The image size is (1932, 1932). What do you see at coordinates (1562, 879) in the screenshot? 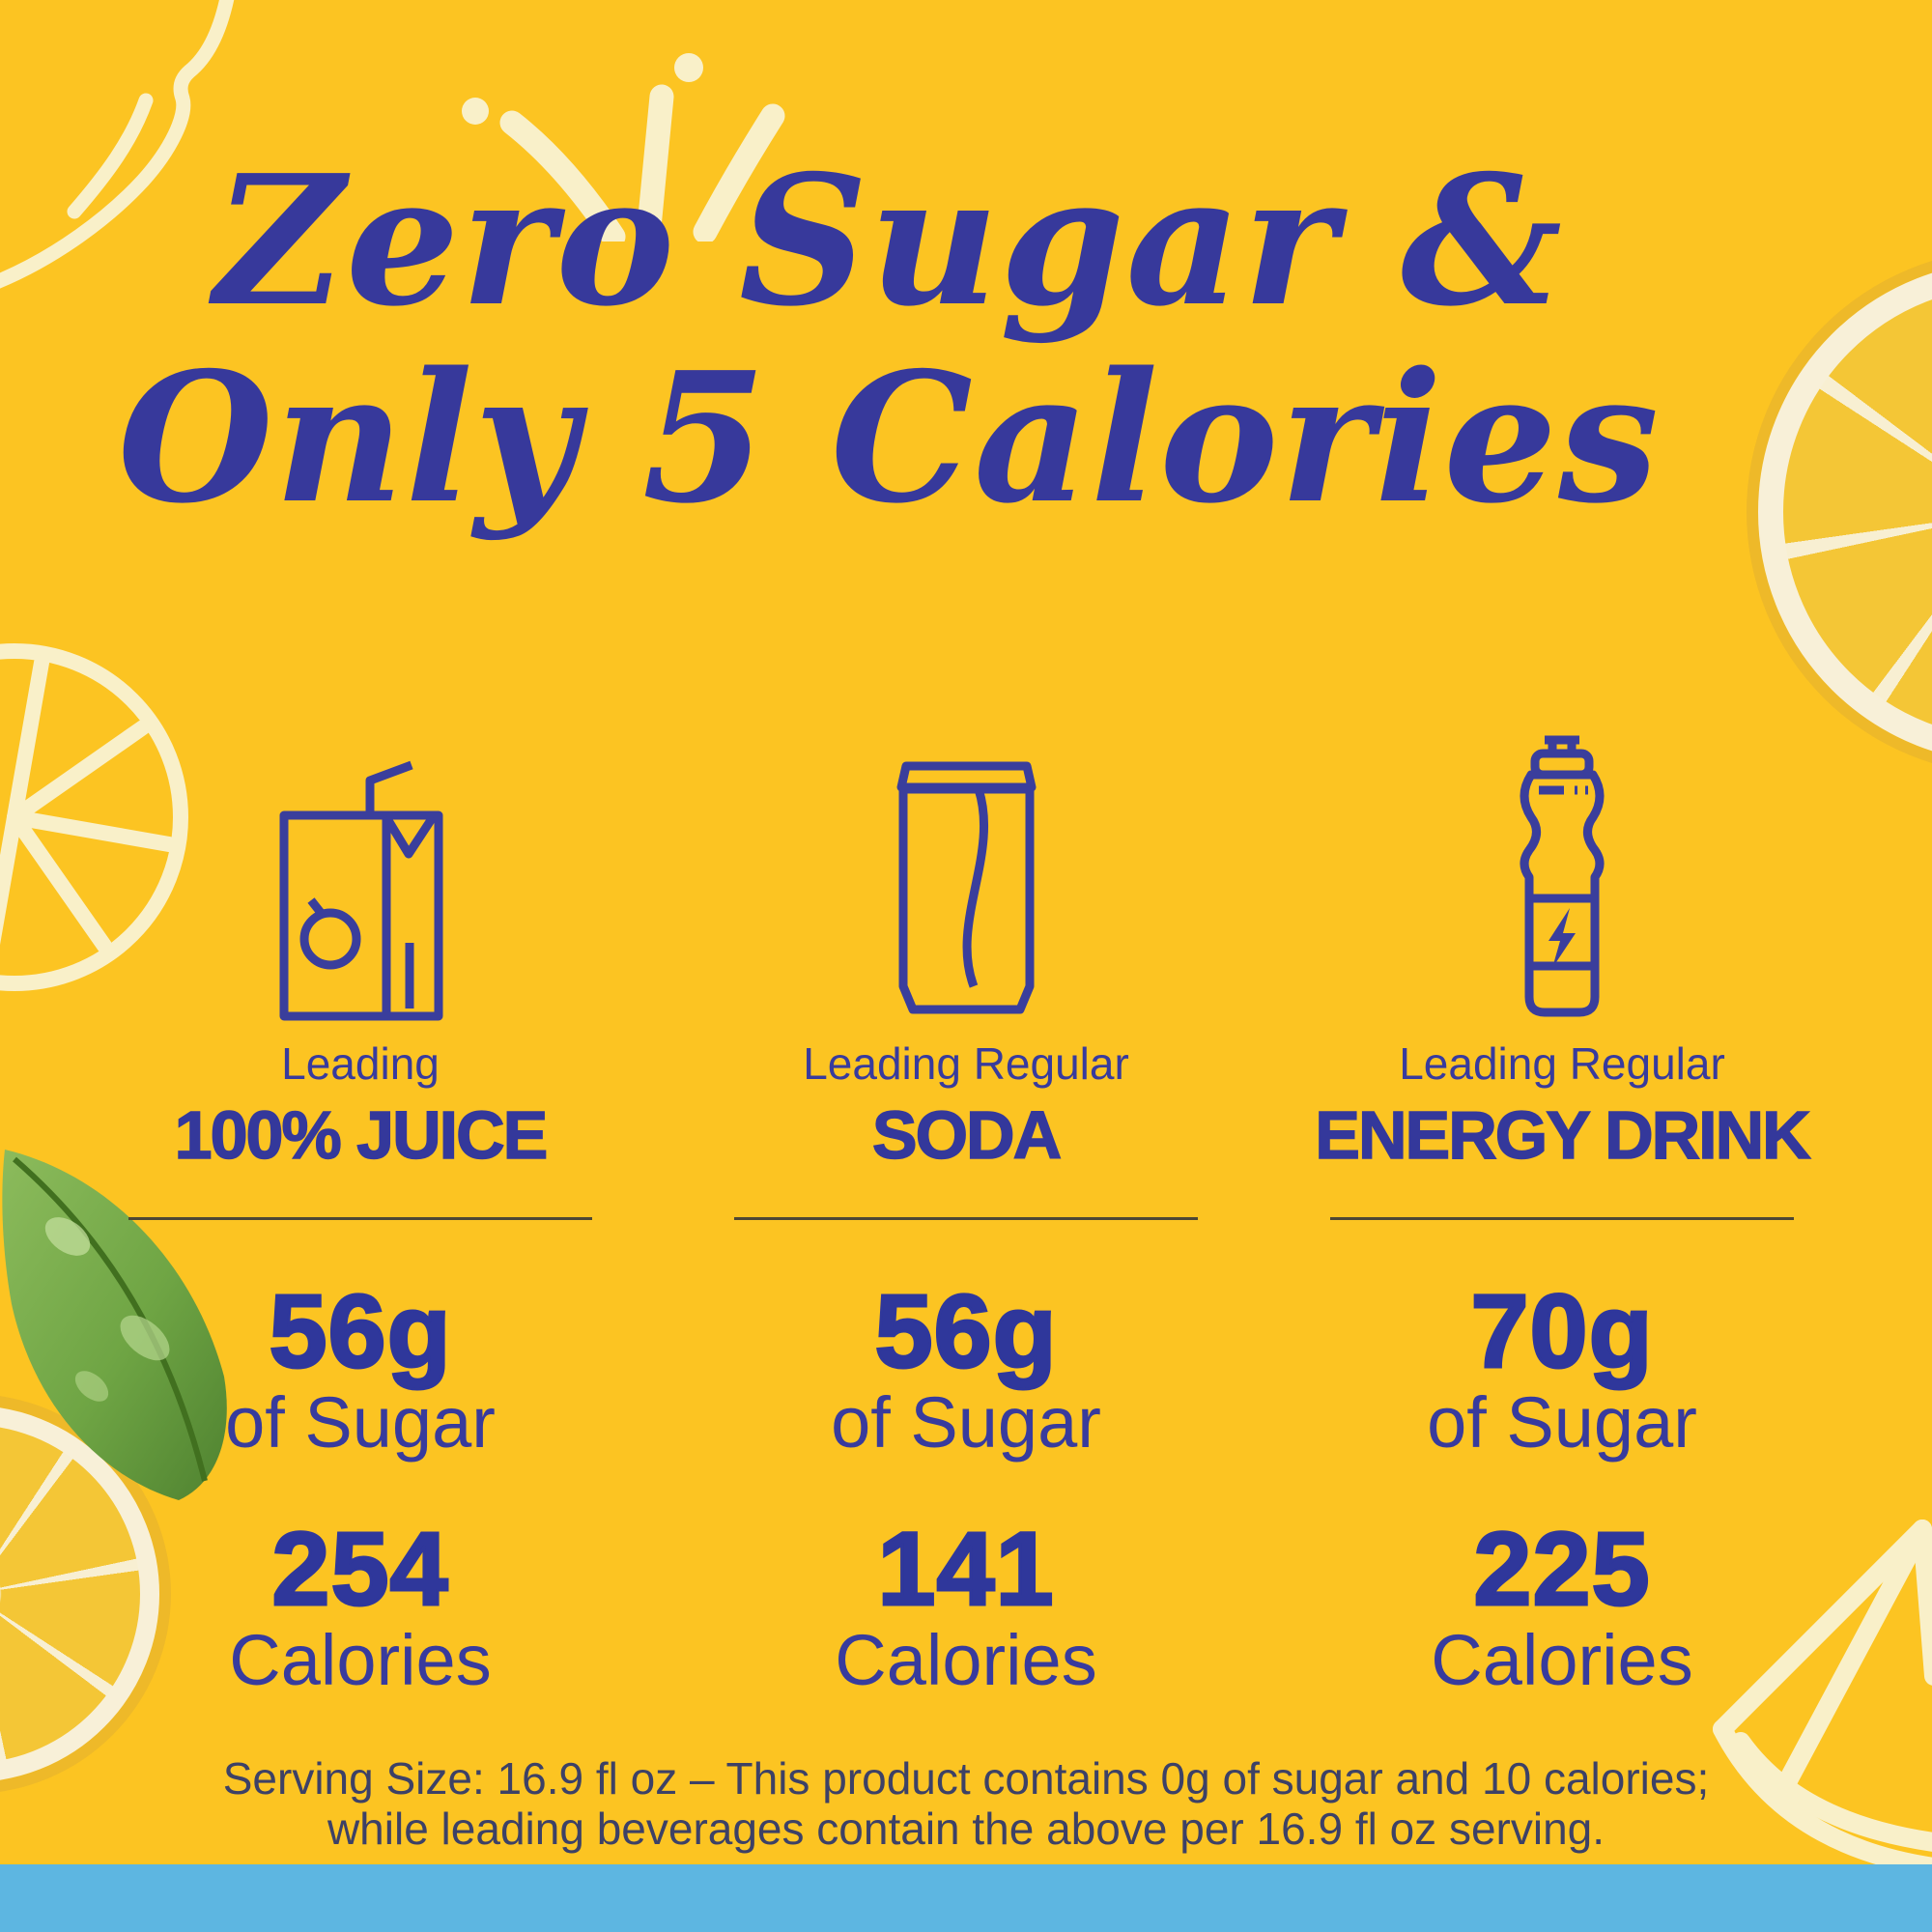
I see `energy-drink-bottle-icon` at bounding box center [1562, 879].